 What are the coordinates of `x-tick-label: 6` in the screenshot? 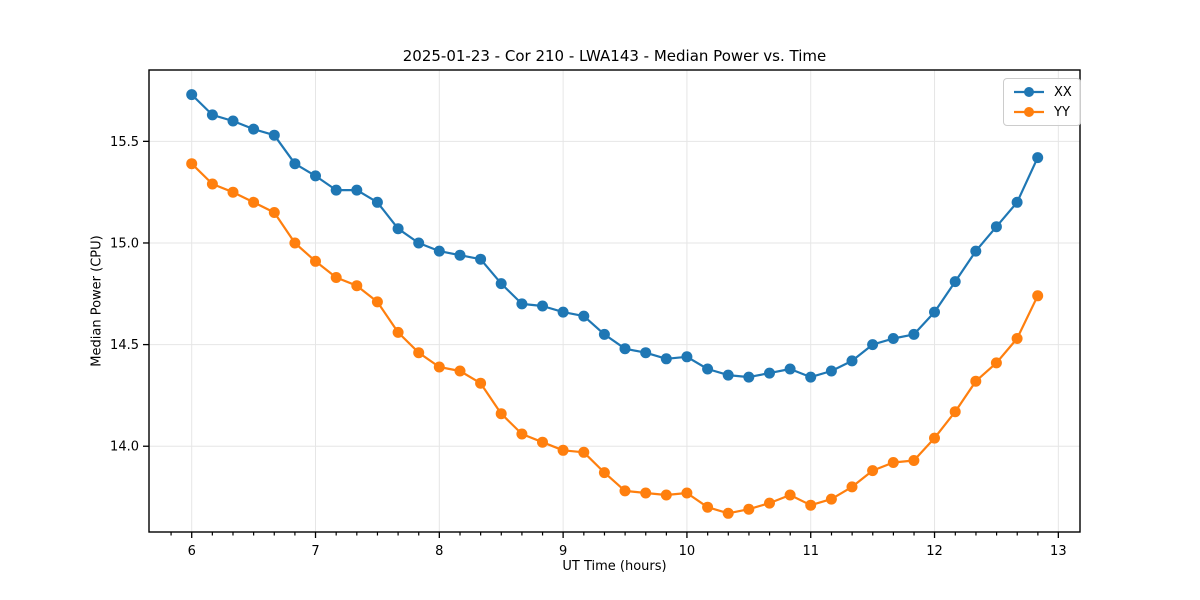 It's located at (192, 551).